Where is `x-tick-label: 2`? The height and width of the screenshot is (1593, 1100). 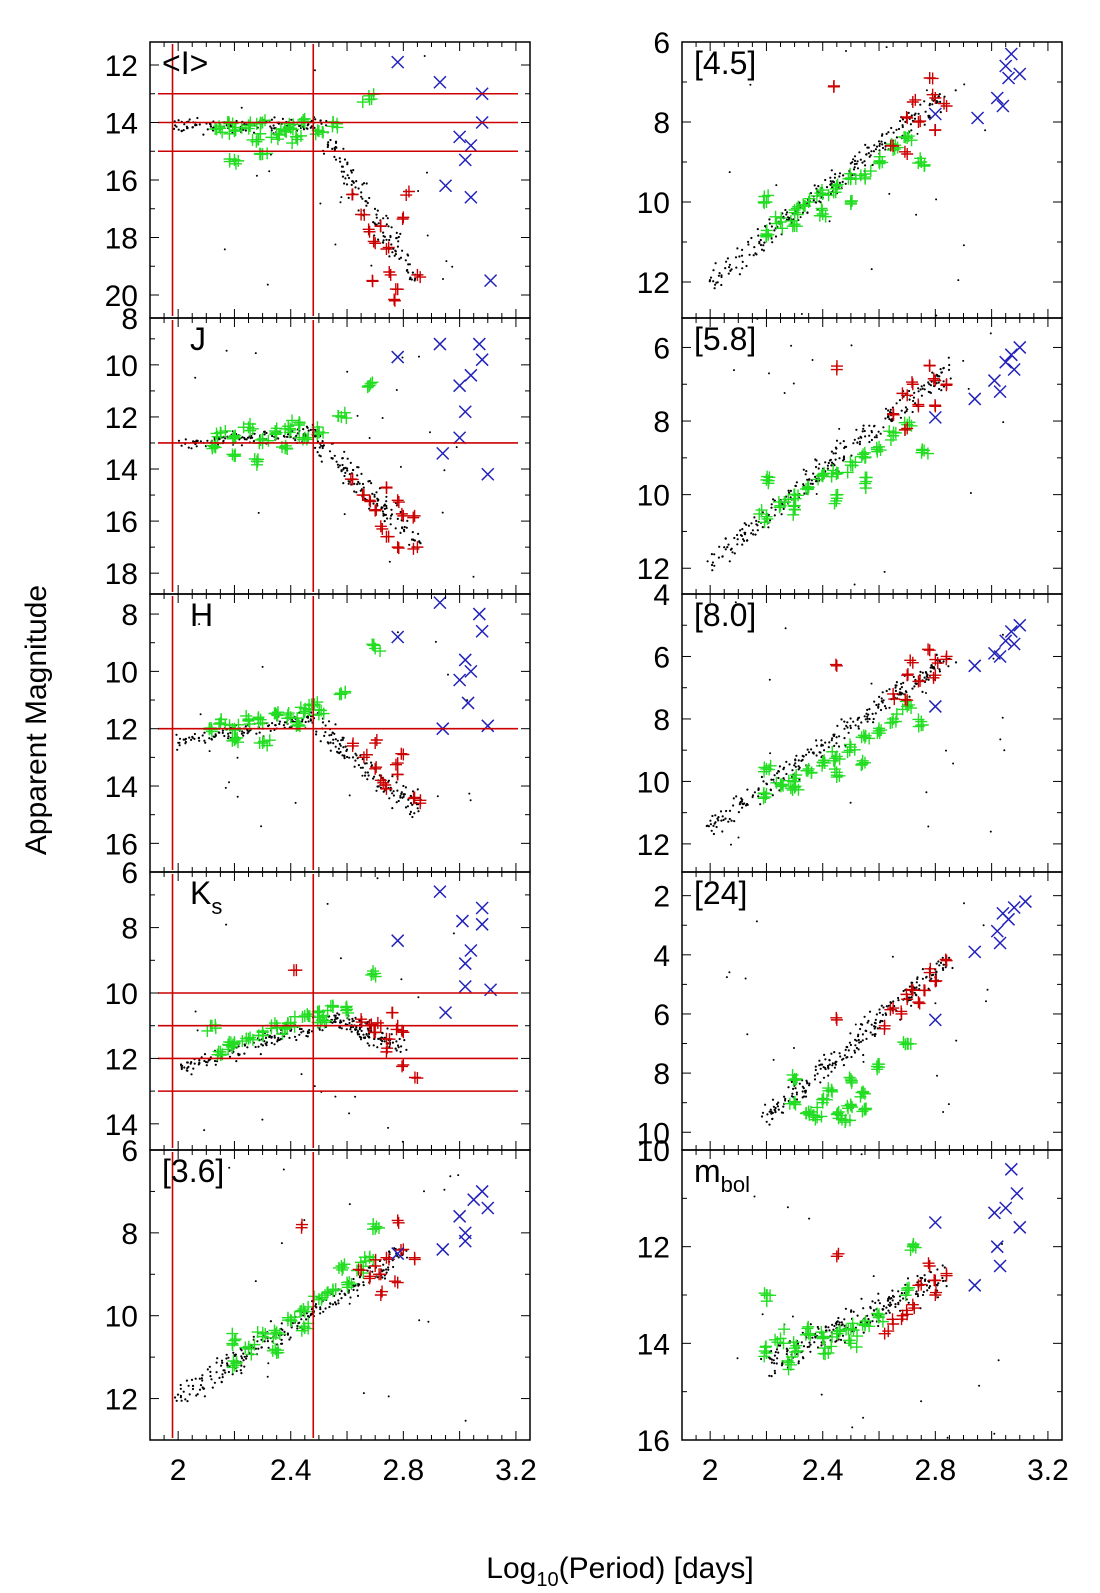 x-tick-label: 2 is located at coordinates (178, 1470).